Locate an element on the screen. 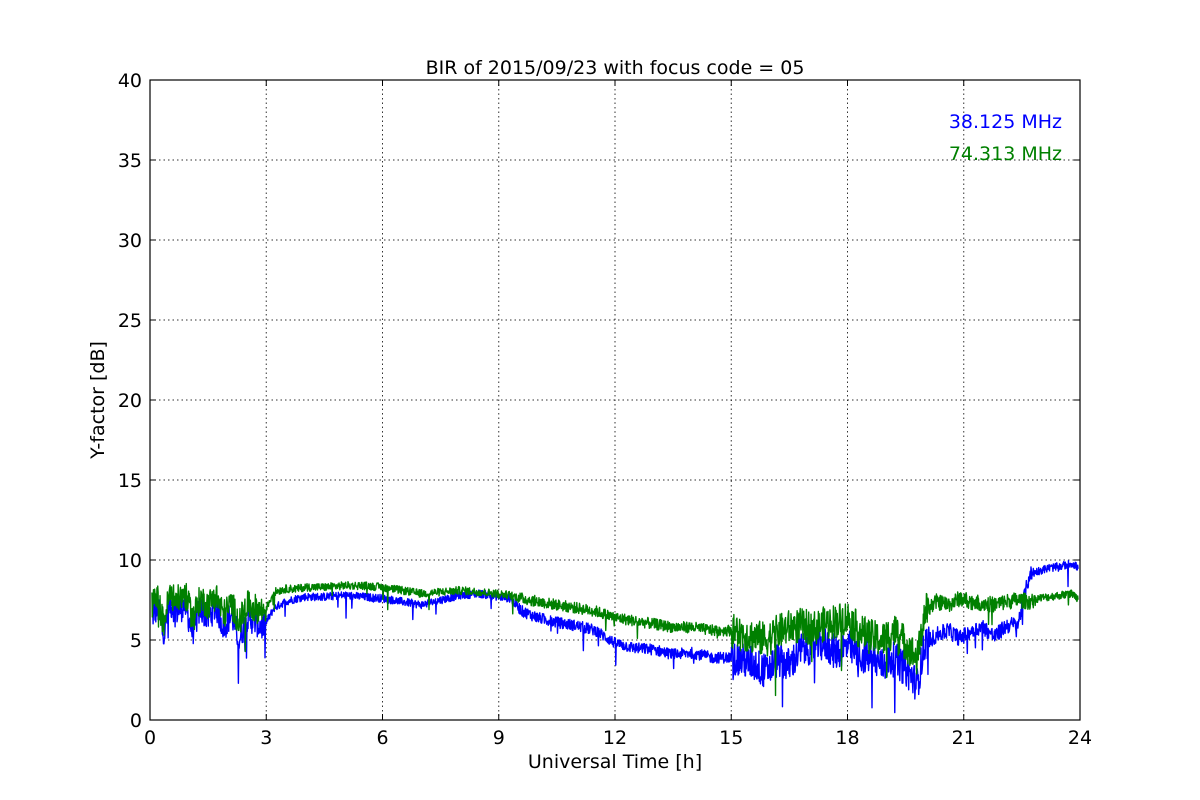  legend-entry-1: 38.125 MHz is located at coordinates (1005, 122).